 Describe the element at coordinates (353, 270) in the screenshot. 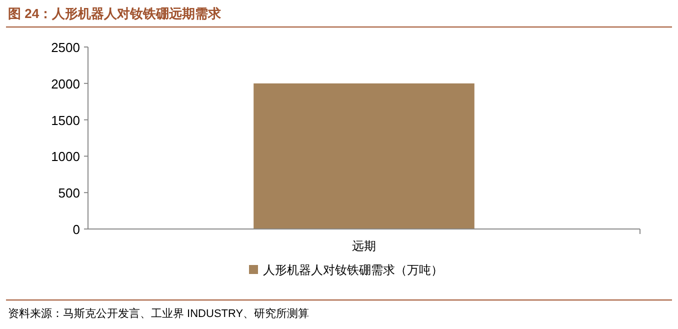

I see `legend-label: 人形机器人对钕铁硼需求（万吨）` at that location.